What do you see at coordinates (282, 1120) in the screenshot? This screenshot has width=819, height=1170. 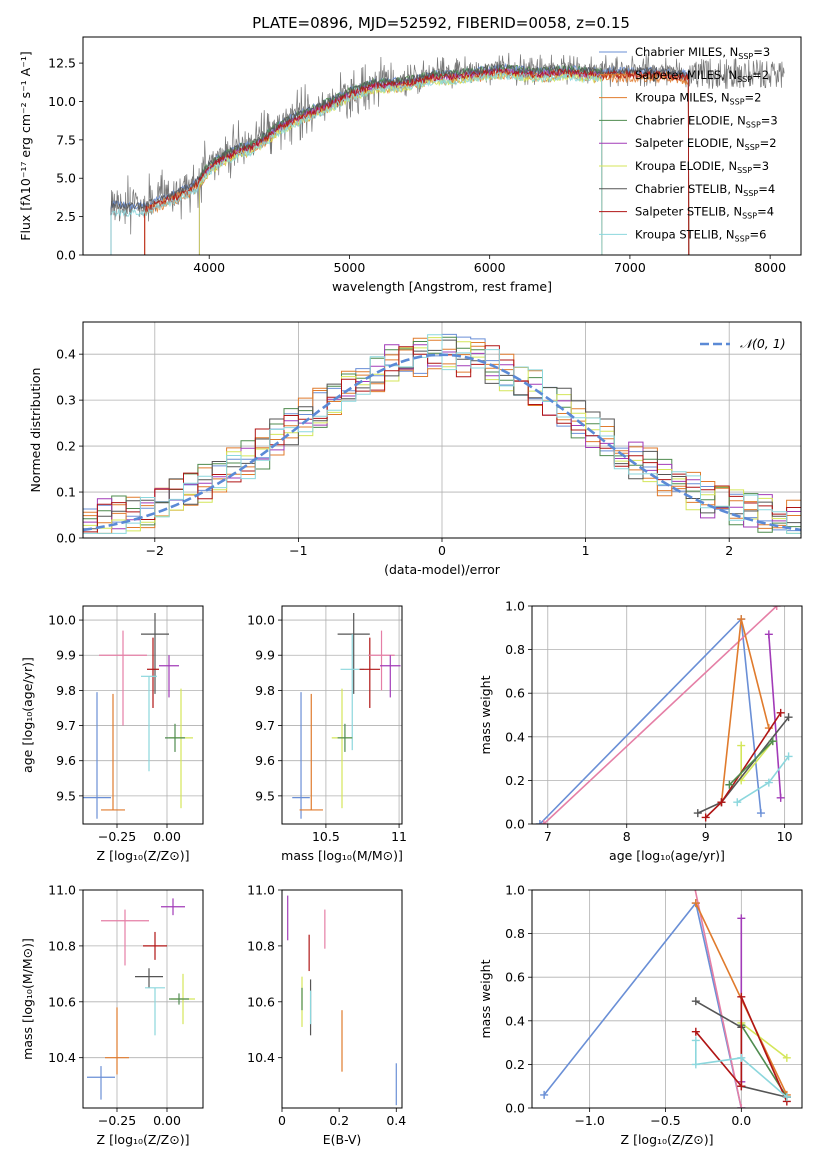 I see `x-tick-label: 0` at bounding box center [282, 1120].